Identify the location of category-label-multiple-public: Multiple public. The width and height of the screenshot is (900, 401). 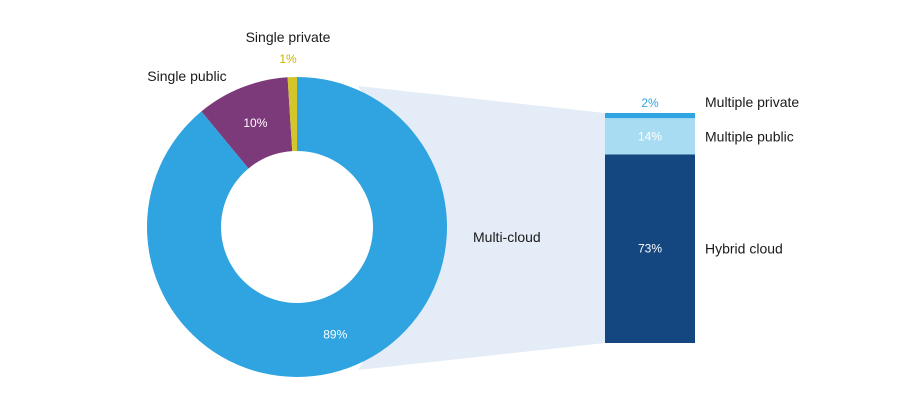
(749, 136).